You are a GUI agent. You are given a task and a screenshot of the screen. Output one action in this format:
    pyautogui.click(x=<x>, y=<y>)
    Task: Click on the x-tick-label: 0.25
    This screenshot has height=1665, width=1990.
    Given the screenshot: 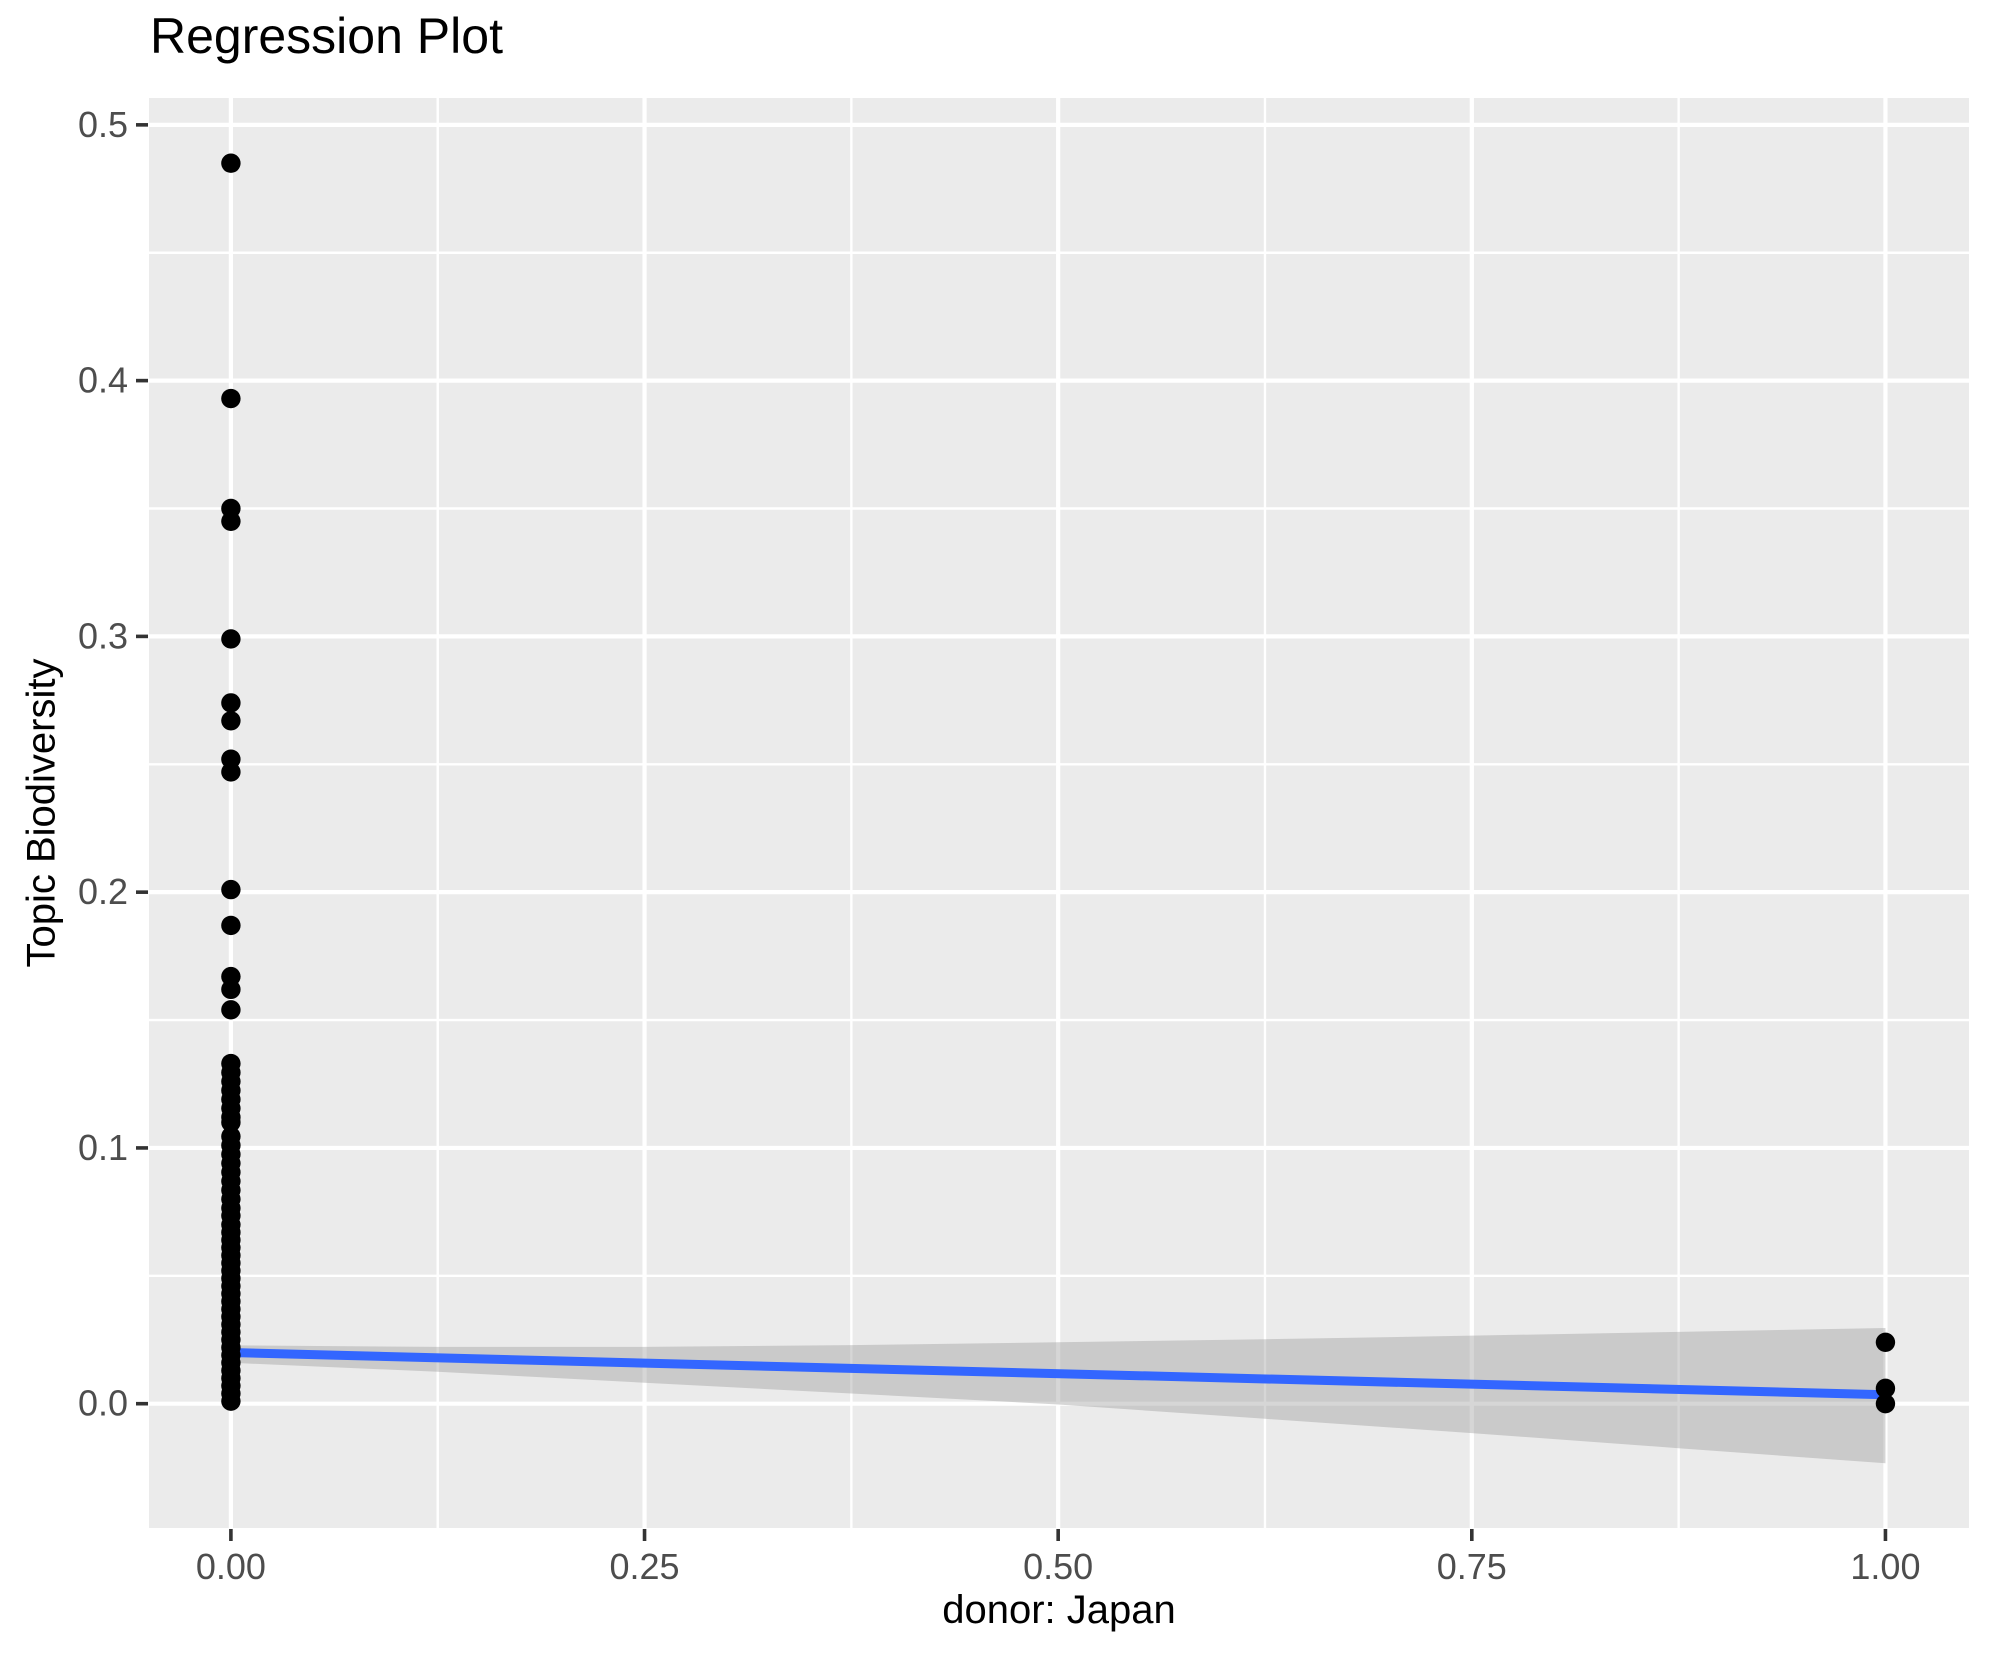 What is the action you would take?
    pyautogui.click(x=644, y=1566)
    